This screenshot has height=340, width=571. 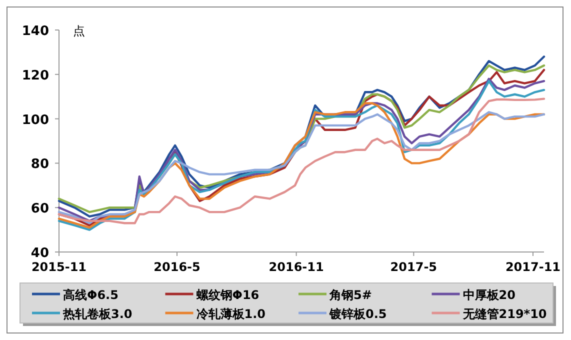 What do you see at coordinates (35, 76) in the screenshot?
I see `y-tick-label: 120` at bounding box center [35, 76].